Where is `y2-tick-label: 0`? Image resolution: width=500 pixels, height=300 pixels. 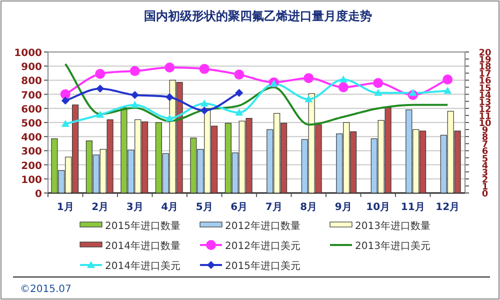 y2-tick-label: 0 is located at coordinates (485, 195).